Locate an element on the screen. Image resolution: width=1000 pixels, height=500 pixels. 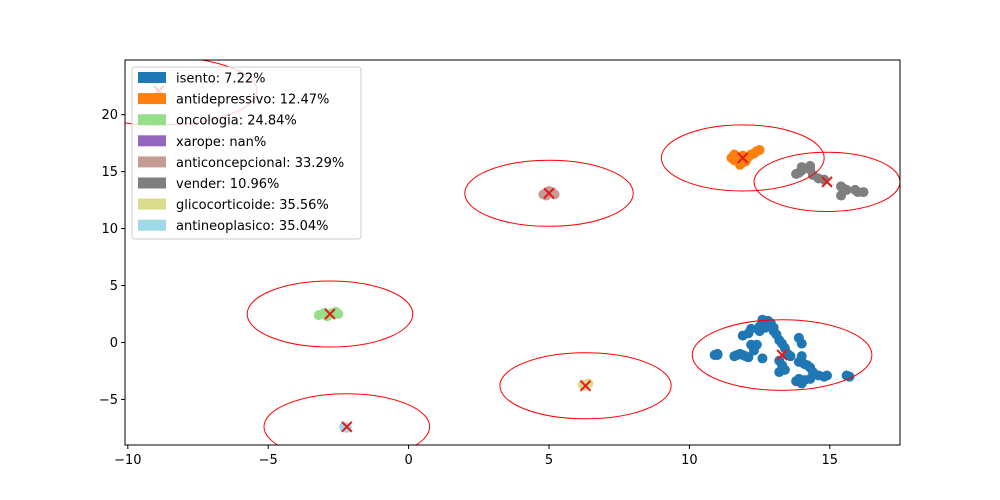
x-tick-label: −5 is located at coordinates (268, 460).